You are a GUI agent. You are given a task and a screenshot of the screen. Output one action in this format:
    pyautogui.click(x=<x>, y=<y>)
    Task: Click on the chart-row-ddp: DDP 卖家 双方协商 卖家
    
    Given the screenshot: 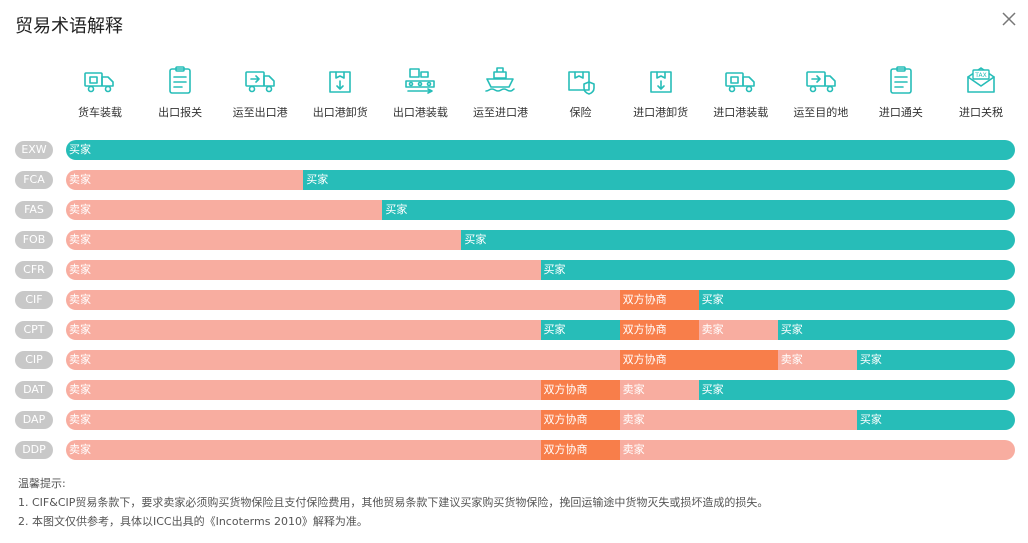 What is the action you would take?
    pyautogui.click(x=514, y=450)
    